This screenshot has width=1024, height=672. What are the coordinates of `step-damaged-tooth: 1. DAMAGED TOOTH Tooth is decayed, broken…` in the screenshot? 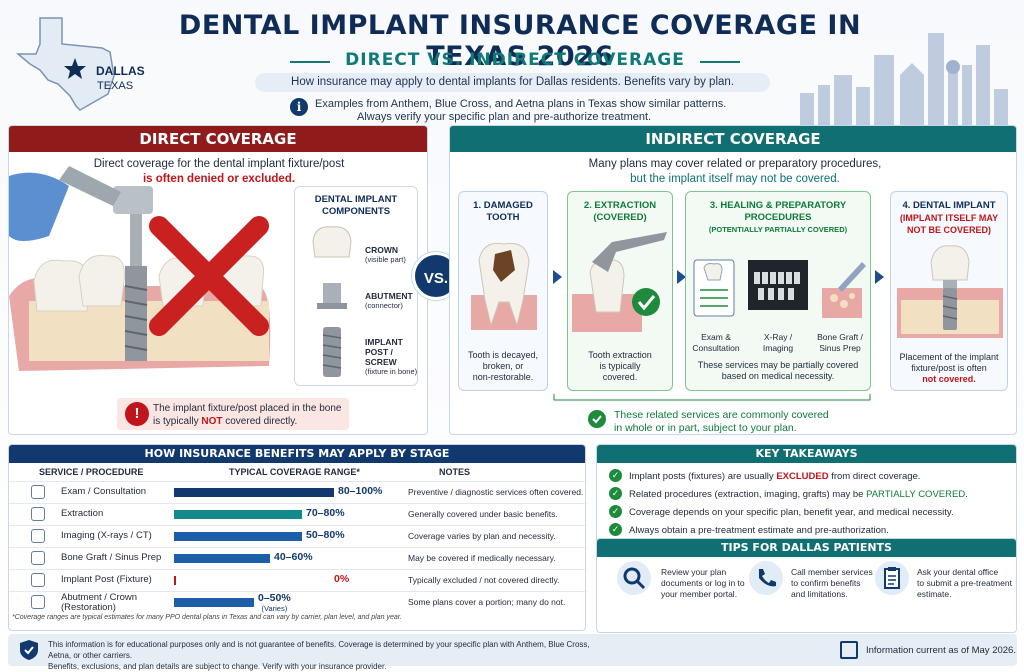 It's located at (503, 291).